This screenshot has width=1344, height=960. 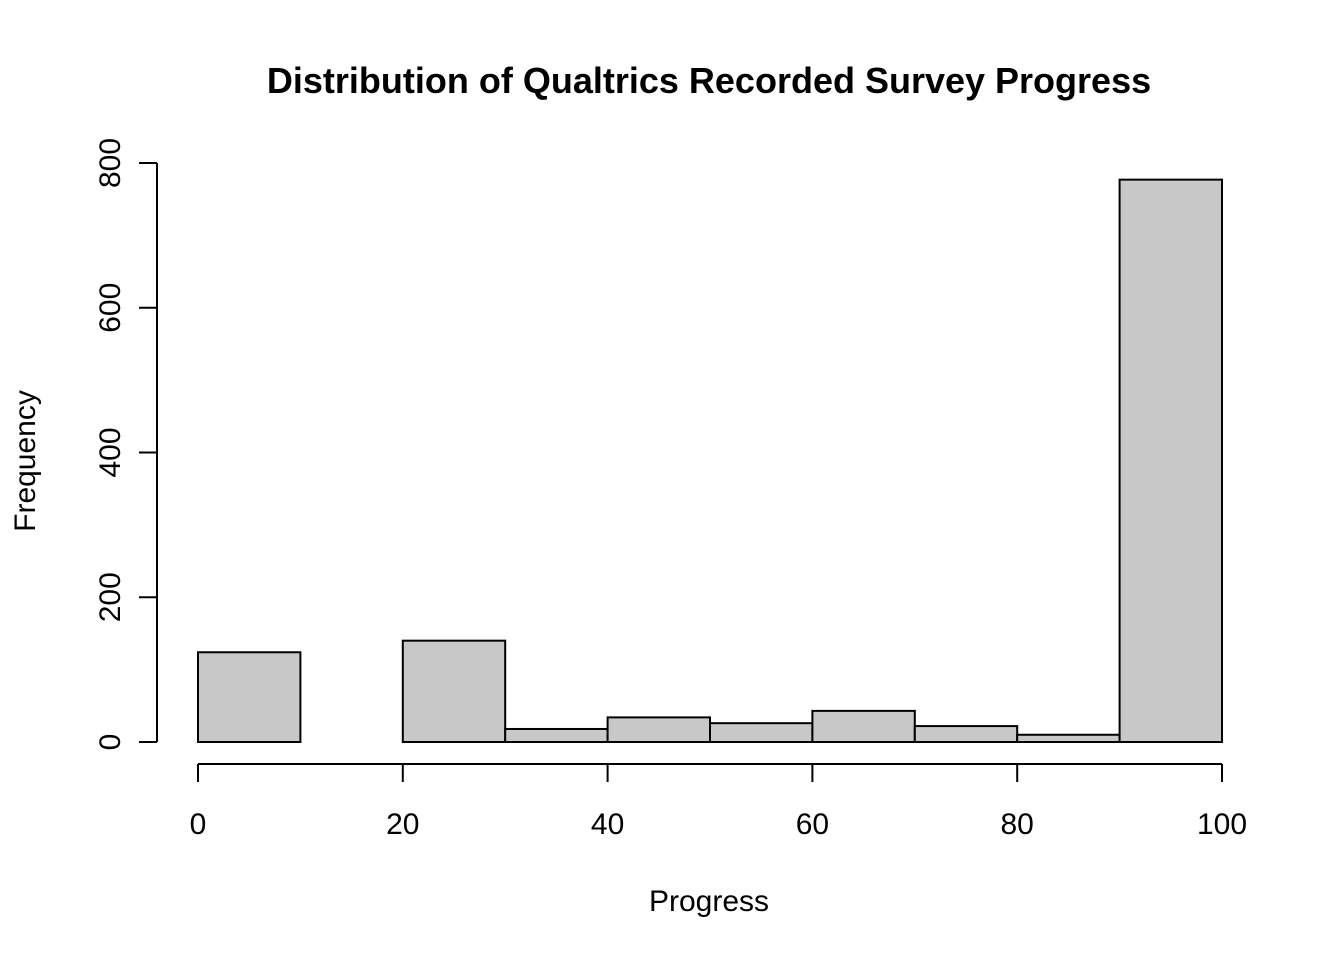 What do you see at coordinates (110, 308) in the screenshot?
I see `y-tick-label: 600` at bounding box center [110, 308].